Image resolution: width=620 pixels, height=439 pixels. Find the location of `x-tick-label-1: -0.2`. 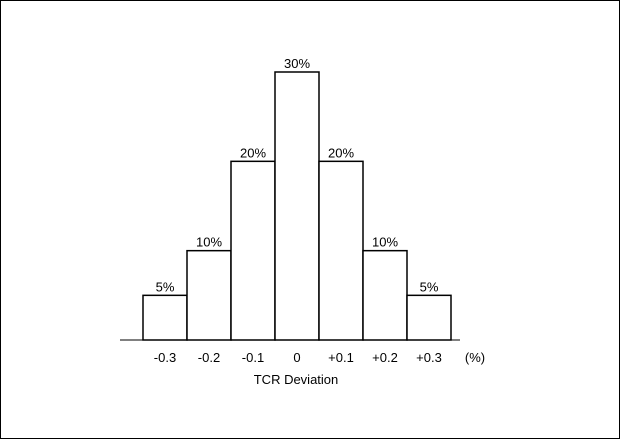

x-tick-label-1: -0.2 is located at coordinates (209, 357).